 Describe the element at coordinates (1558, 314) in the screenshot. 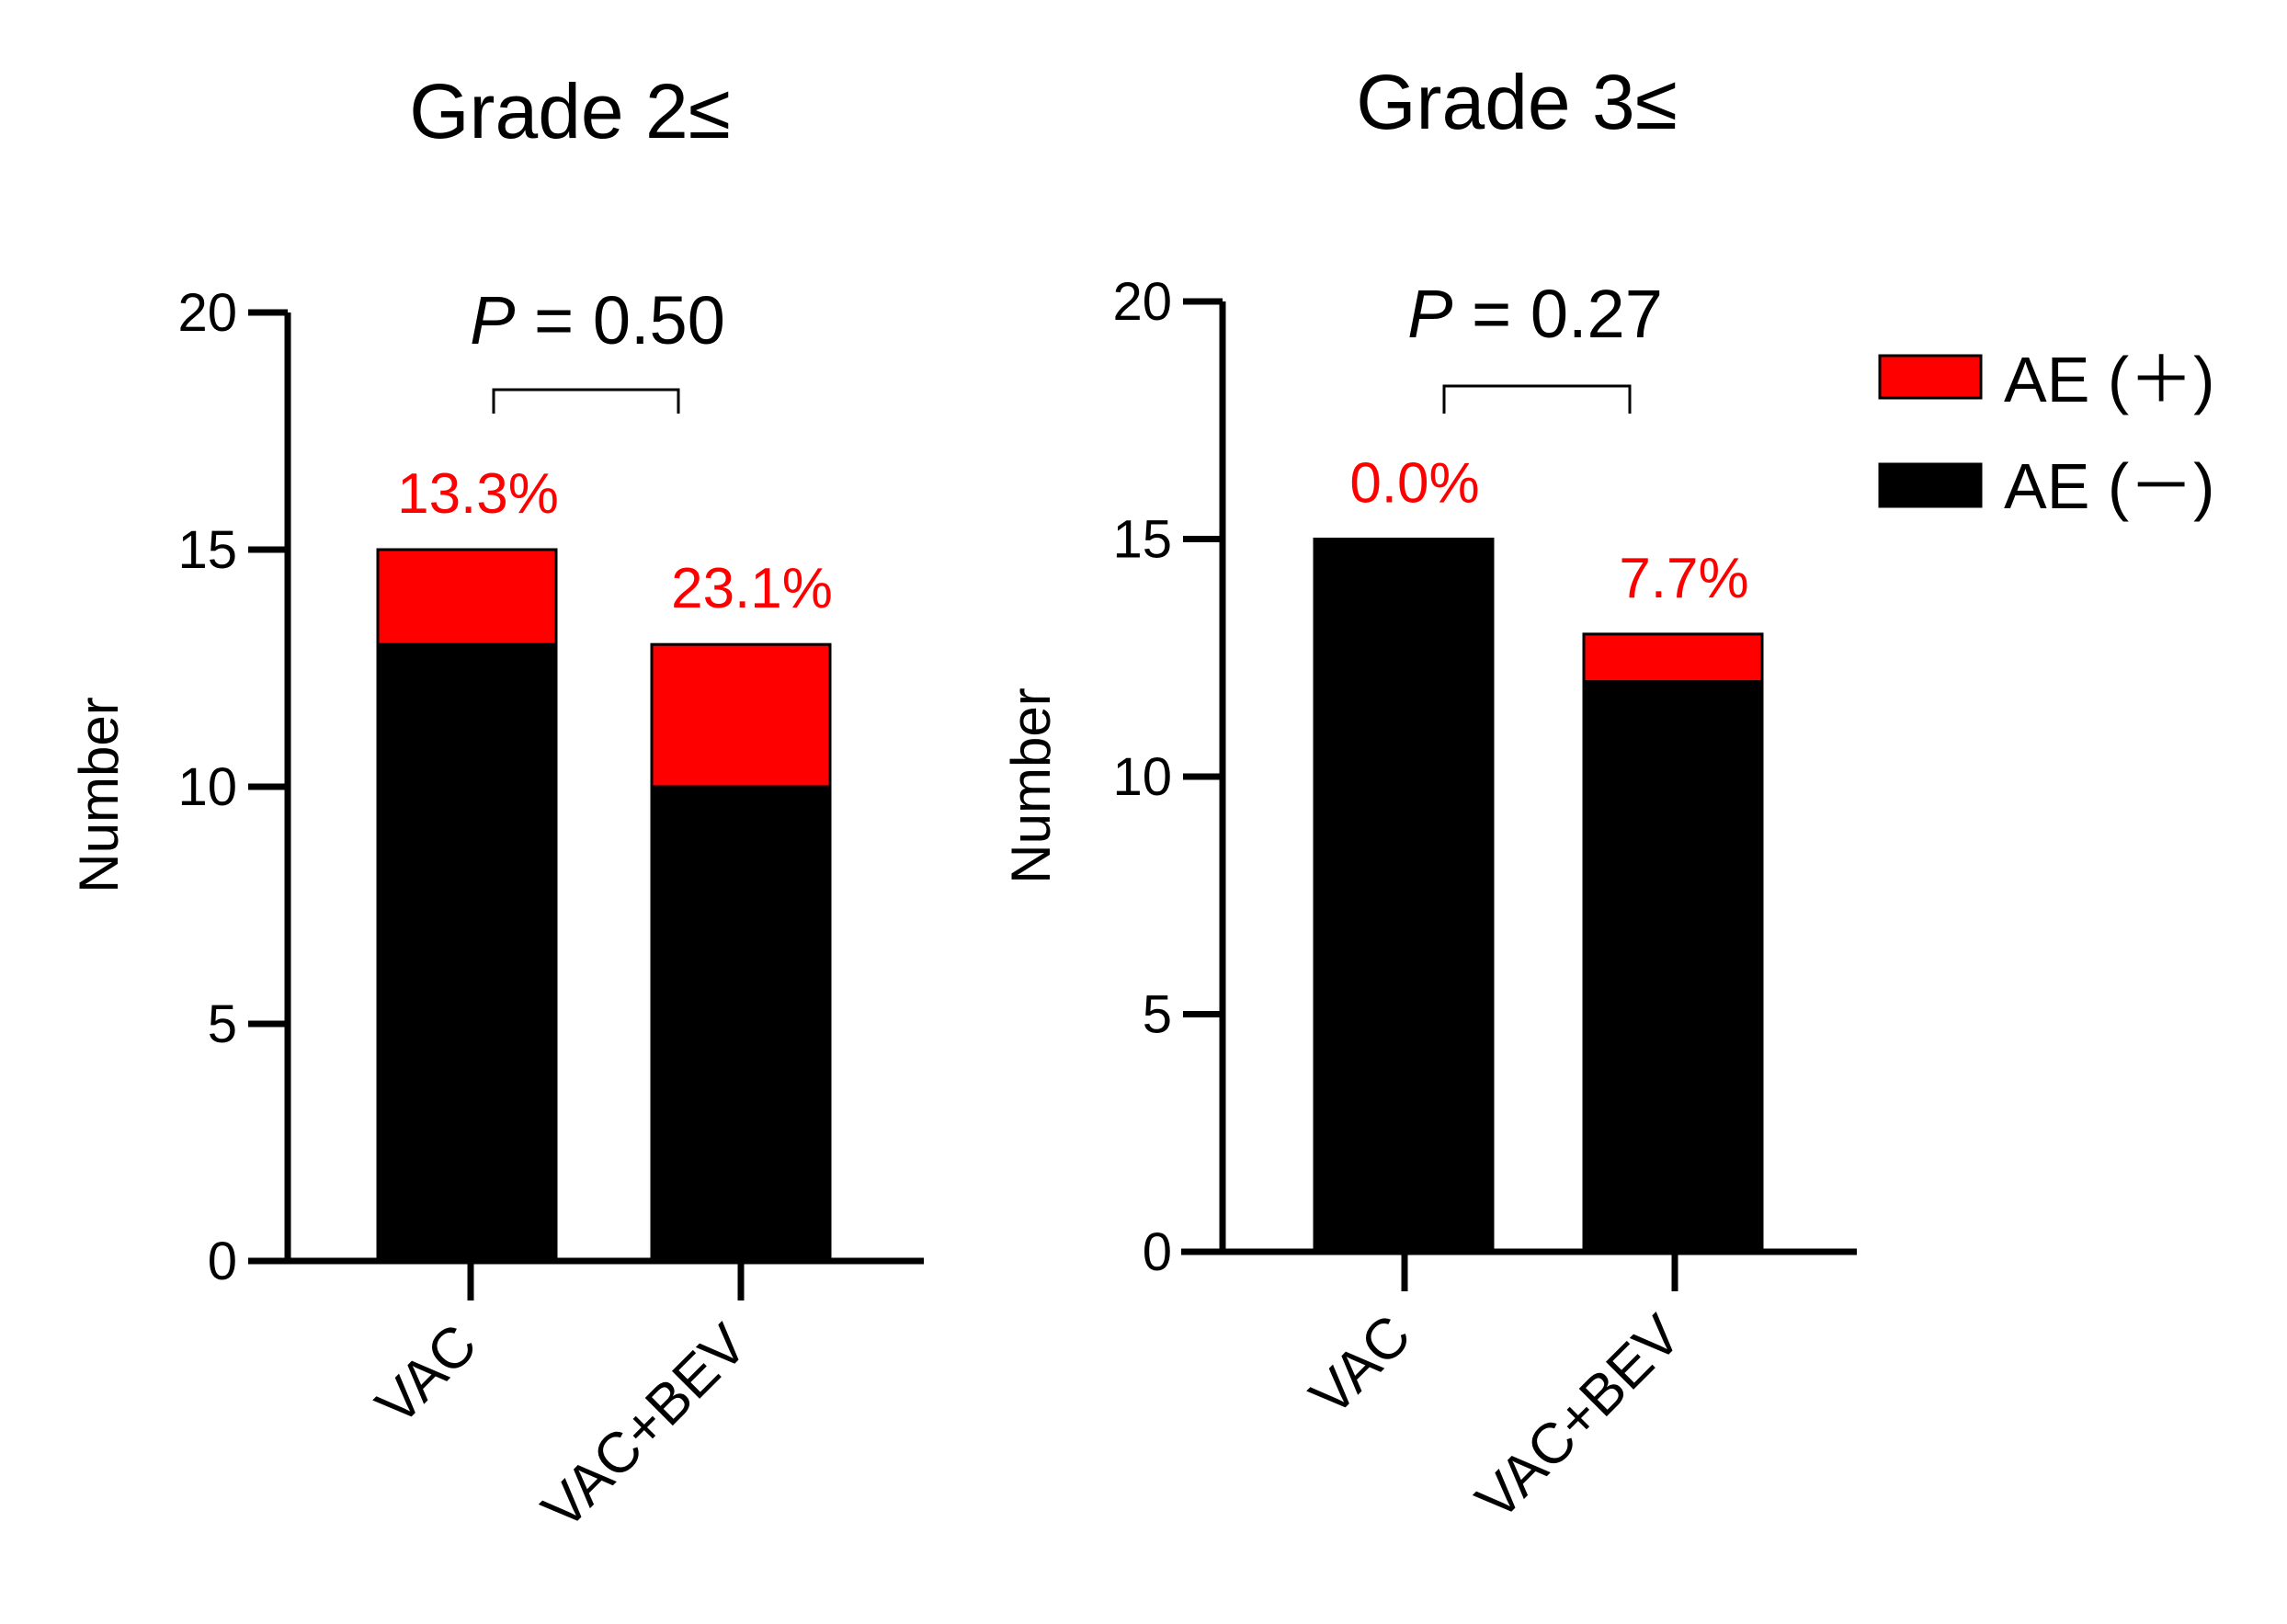

I see `p-value: = 0.27` at that location.